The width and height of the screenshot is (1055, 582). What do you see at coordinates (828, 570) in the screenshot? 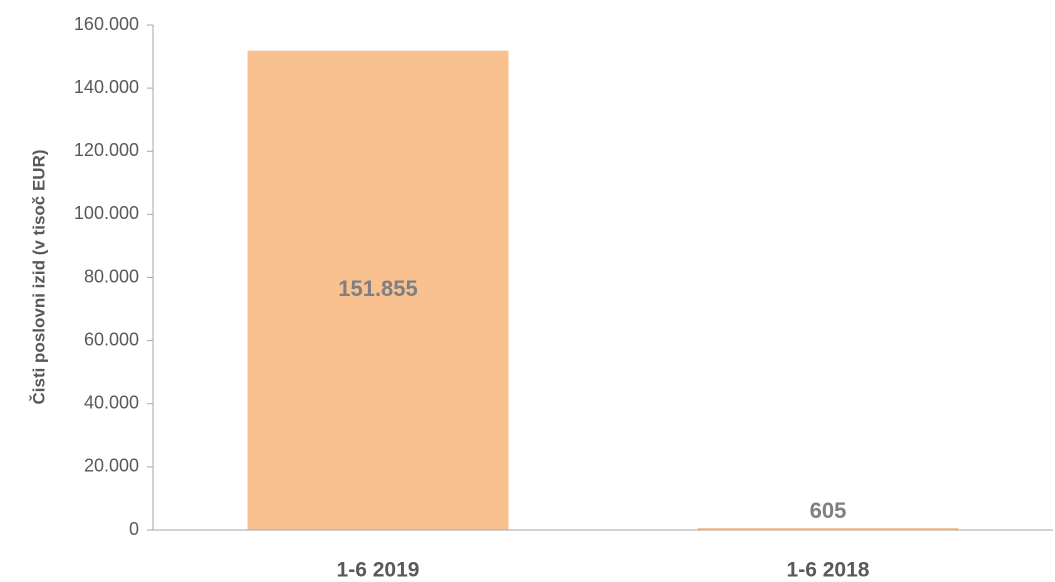
I see `x-tick-label: 1-6 2018` at bounding box center [828, 570].